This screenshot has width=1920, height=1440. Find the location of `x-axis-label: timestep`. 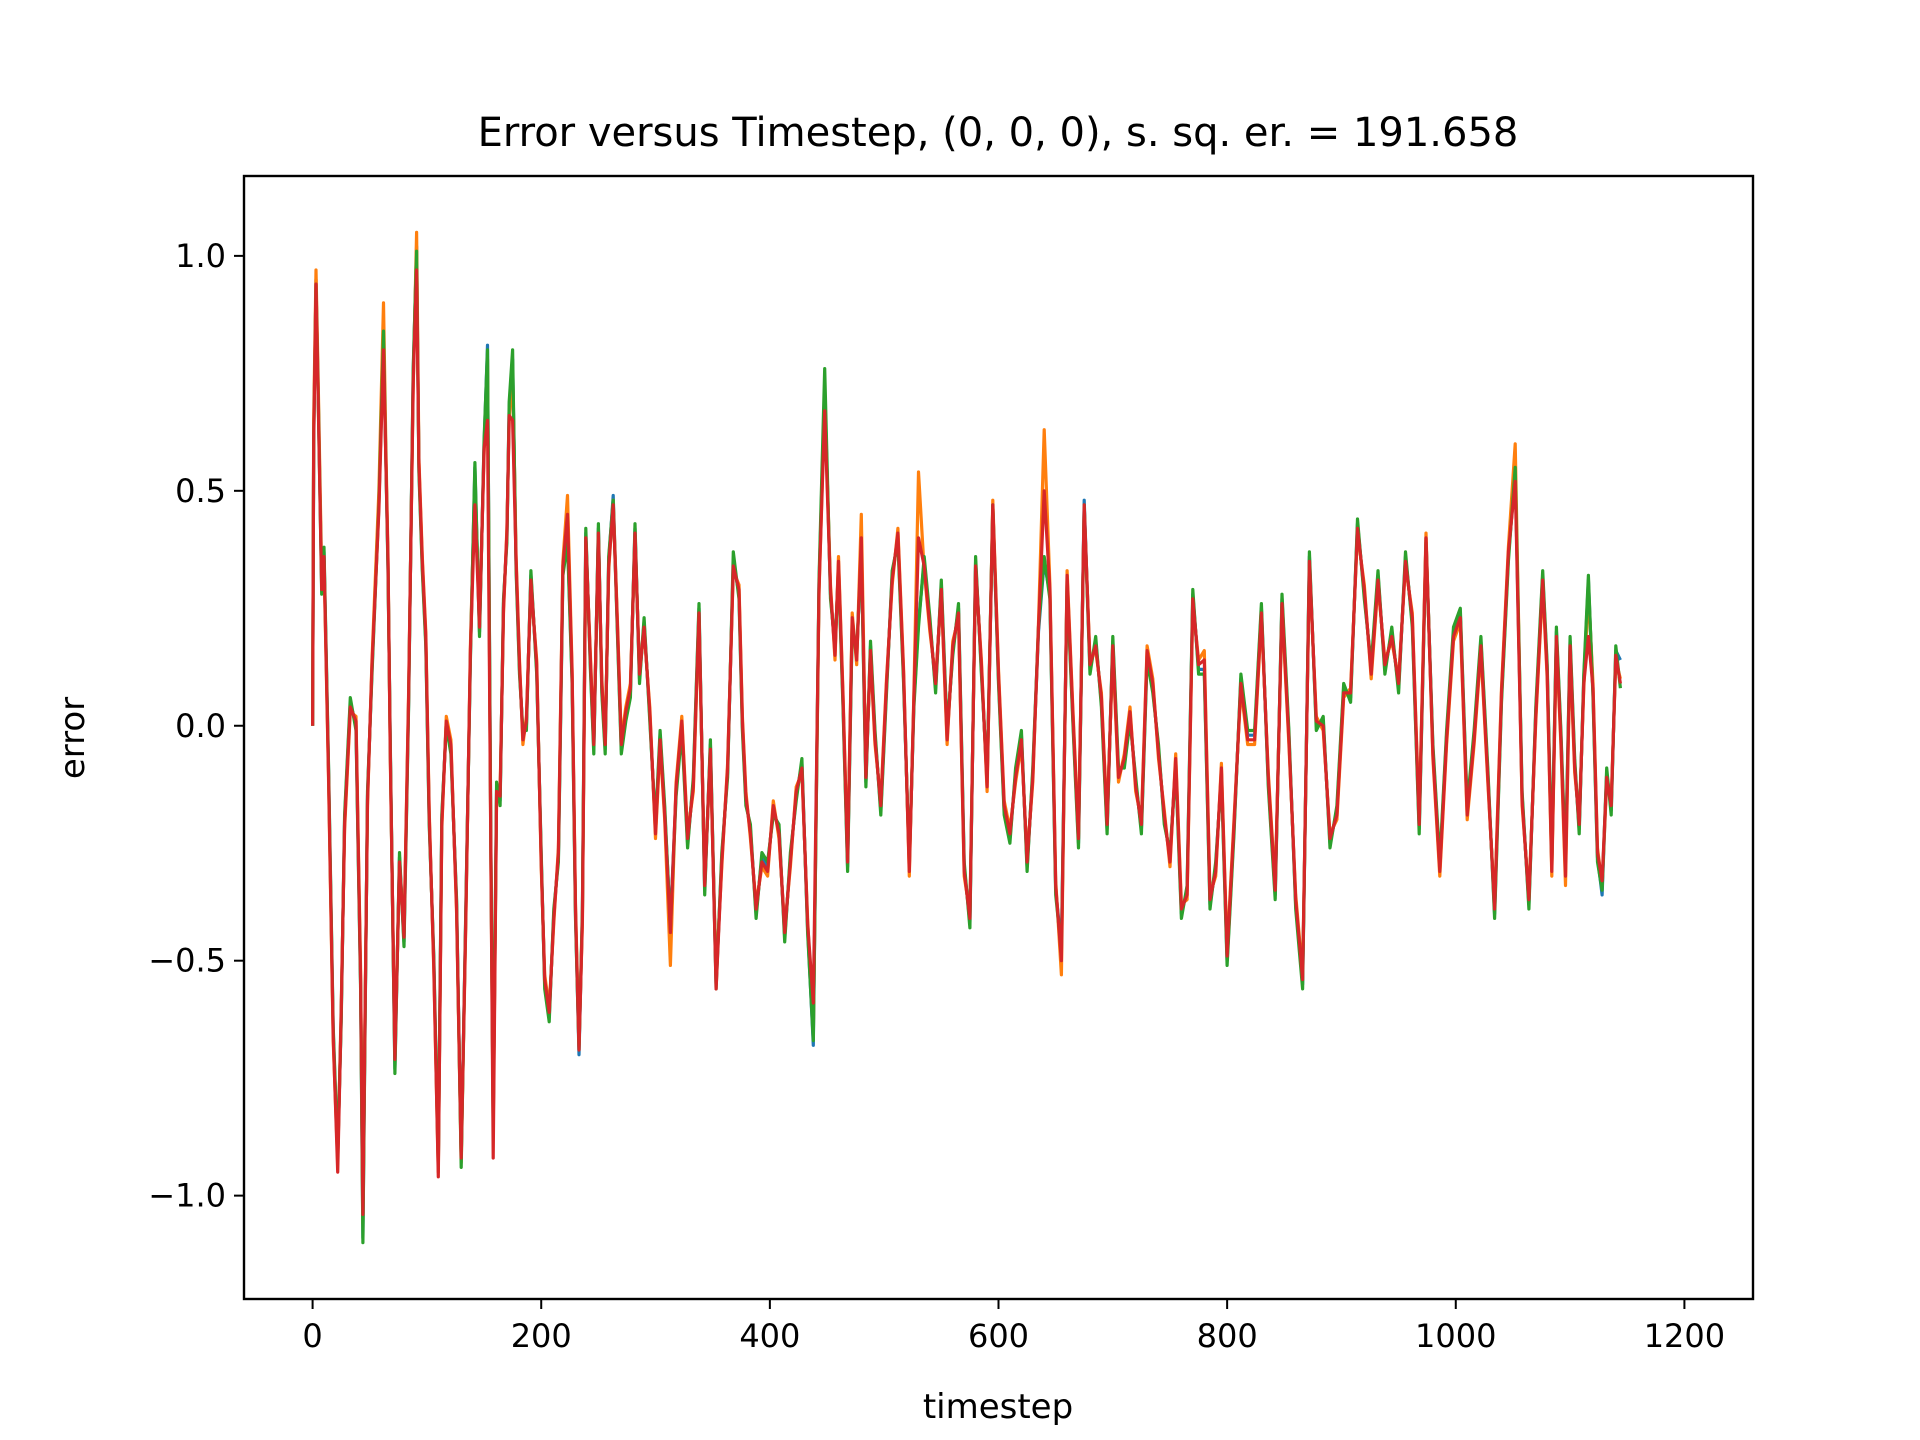

x-axis-label: timestep is located at coordinates (998, 1407).